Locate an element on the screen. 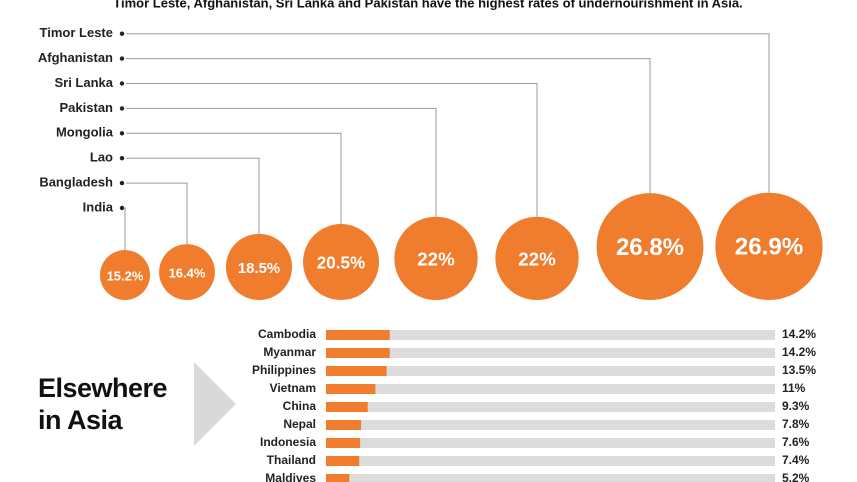 The width and height of the screenshot is (857, 482). value-label: 26.8% is located at coordinates (650, 247).